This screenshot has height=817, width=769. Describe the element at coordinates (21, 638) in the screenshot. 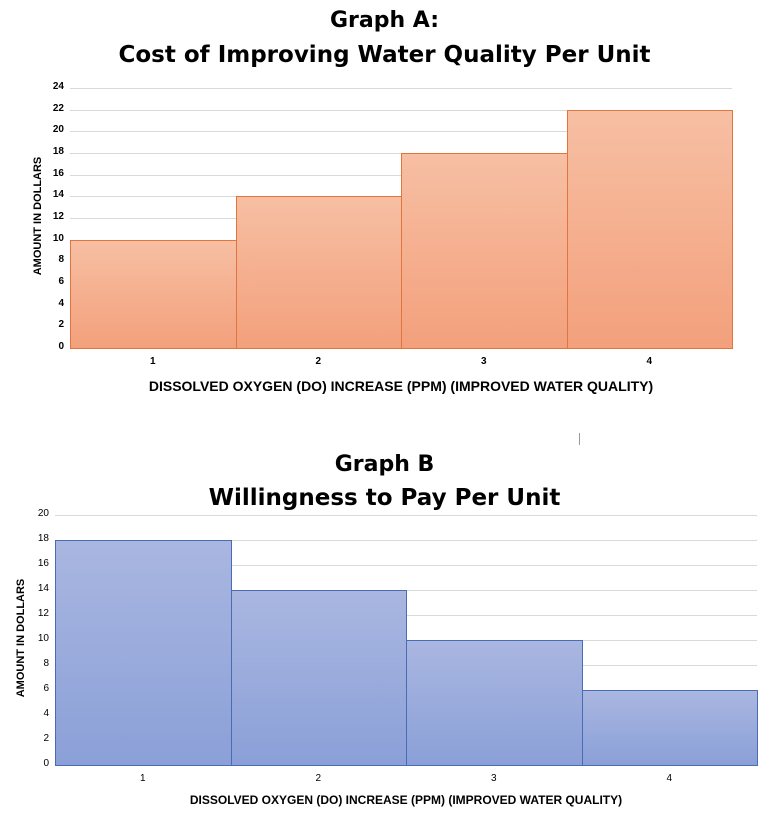

I see `graph-b-y-axis-label: AMOUNT IN DOLLARS` at that location.